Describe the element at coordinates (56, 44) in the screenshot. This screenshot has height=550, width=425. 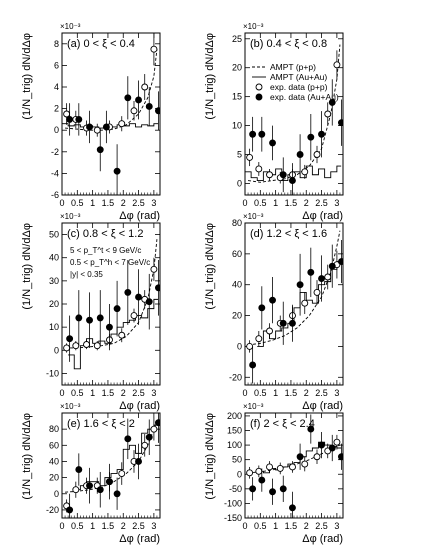
I see `y-tick-label: 8` at that location.